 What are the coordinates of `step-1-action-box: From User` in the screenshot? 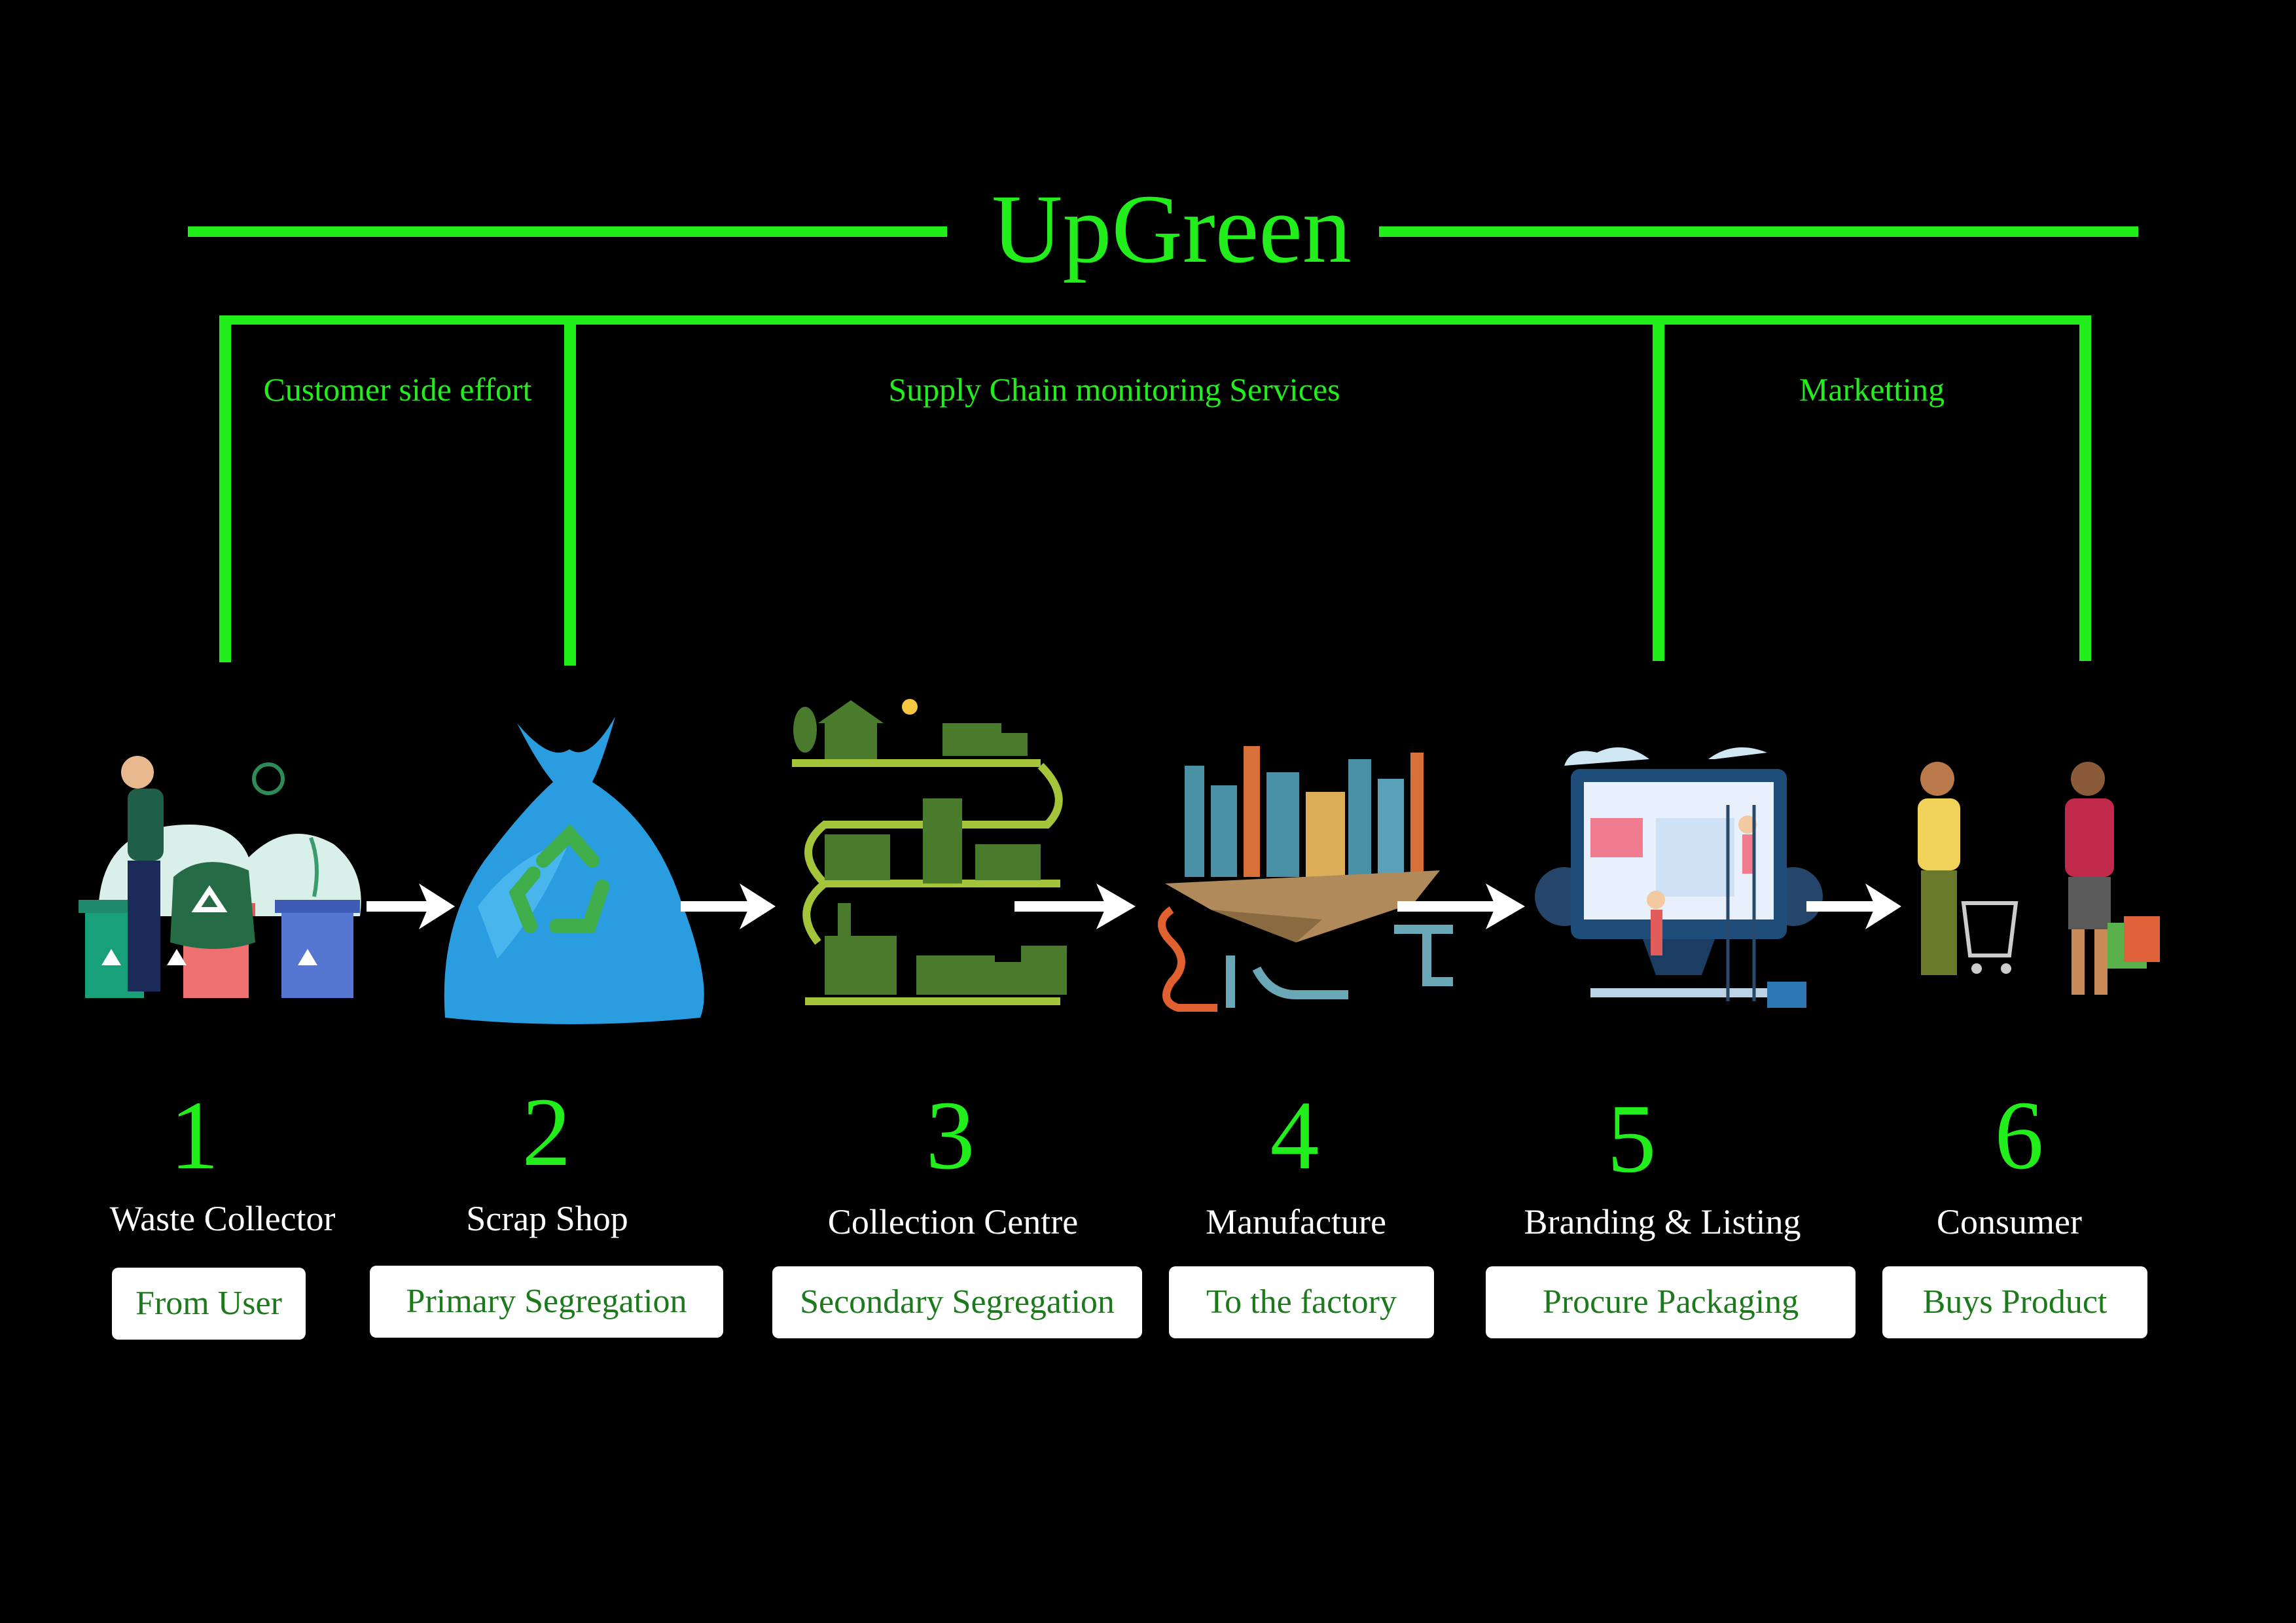 It's located at (209, 1304).